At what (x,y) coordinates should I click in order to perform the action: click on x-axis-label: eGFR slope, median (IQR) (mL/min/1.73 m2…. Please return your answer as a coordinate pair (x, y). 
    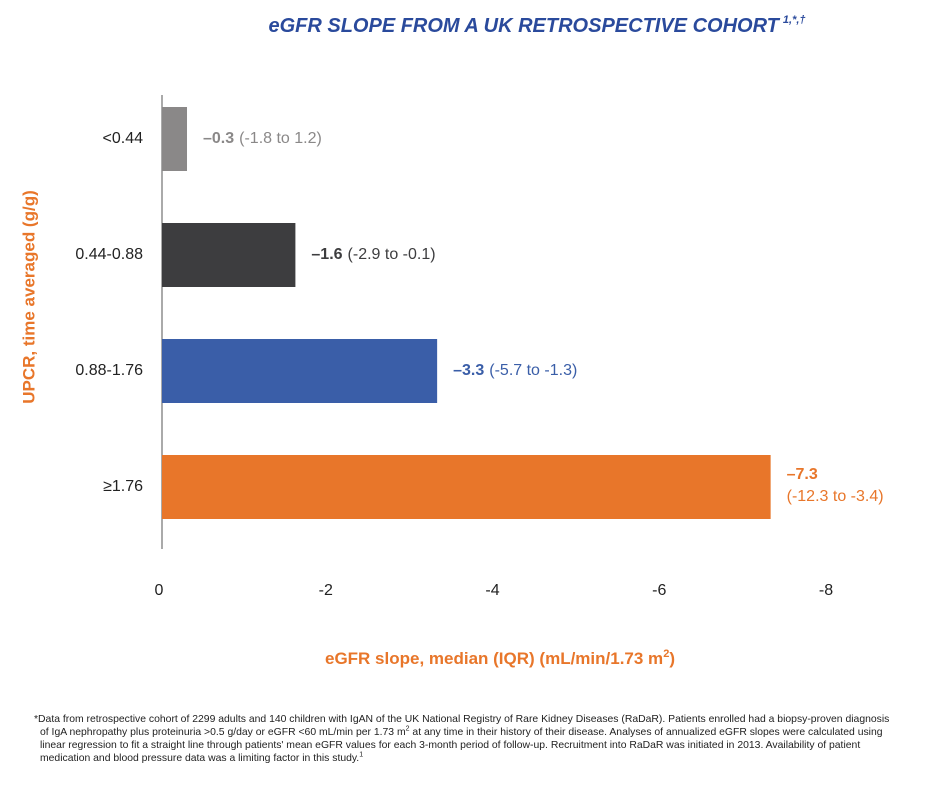
    Looking at the image, I should click on (500, 658).